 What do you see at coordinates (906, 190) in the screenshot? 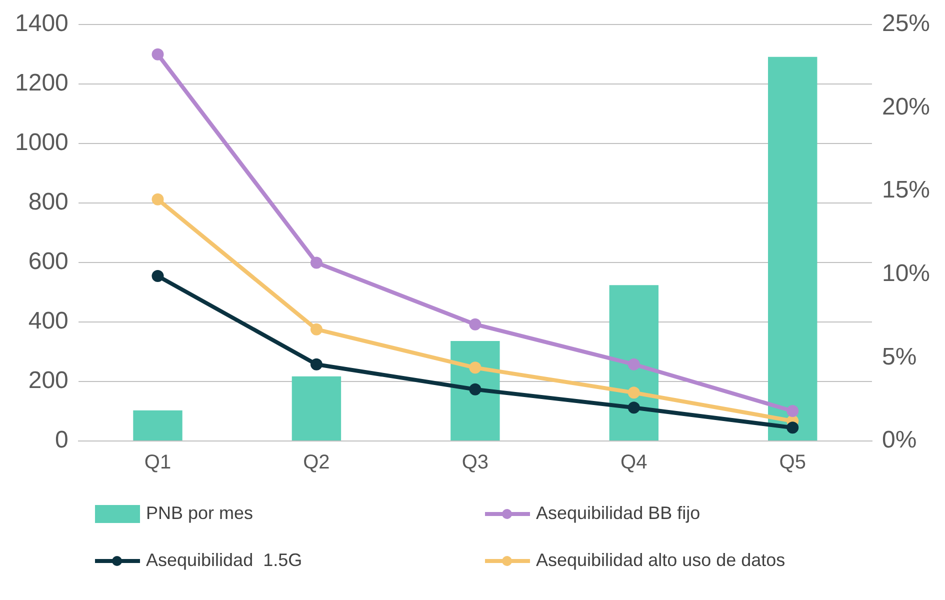
I see `y2-tick-label: 15%` at bounding box center [906, 190].